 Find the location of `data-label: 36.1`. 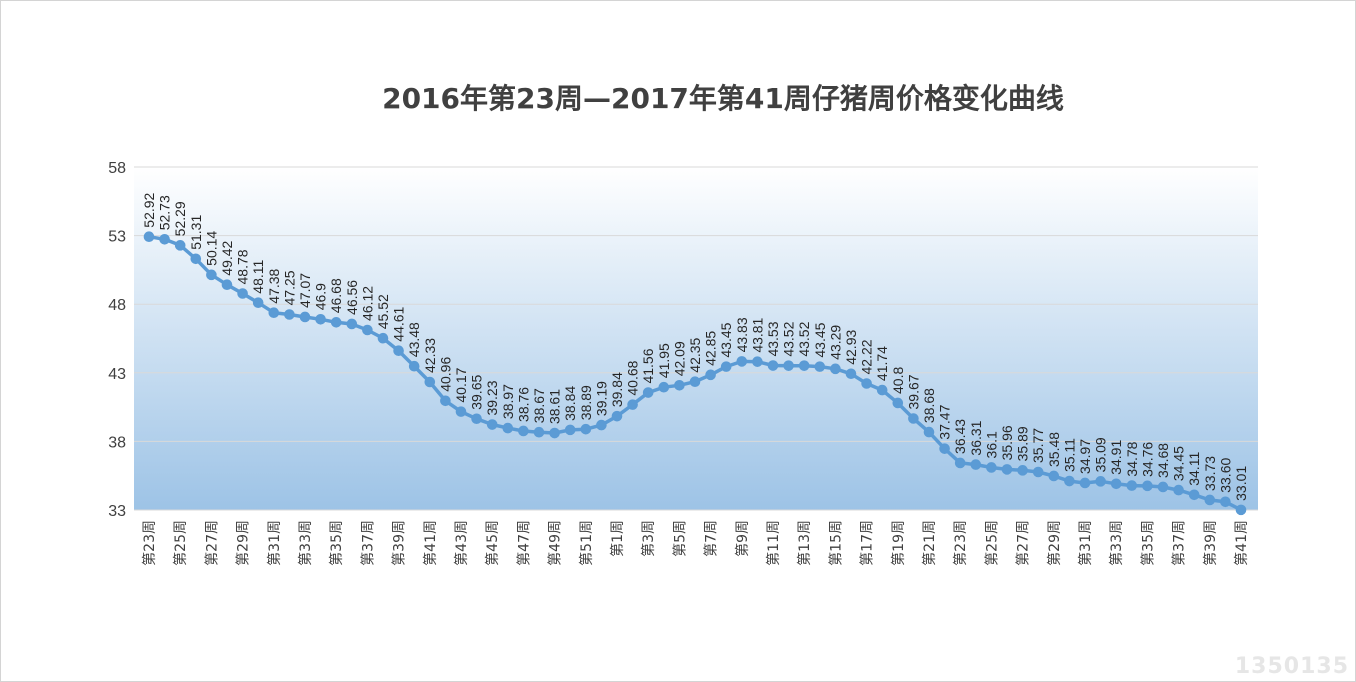

data-label: 36.1 is located at coordinates (991, 444).